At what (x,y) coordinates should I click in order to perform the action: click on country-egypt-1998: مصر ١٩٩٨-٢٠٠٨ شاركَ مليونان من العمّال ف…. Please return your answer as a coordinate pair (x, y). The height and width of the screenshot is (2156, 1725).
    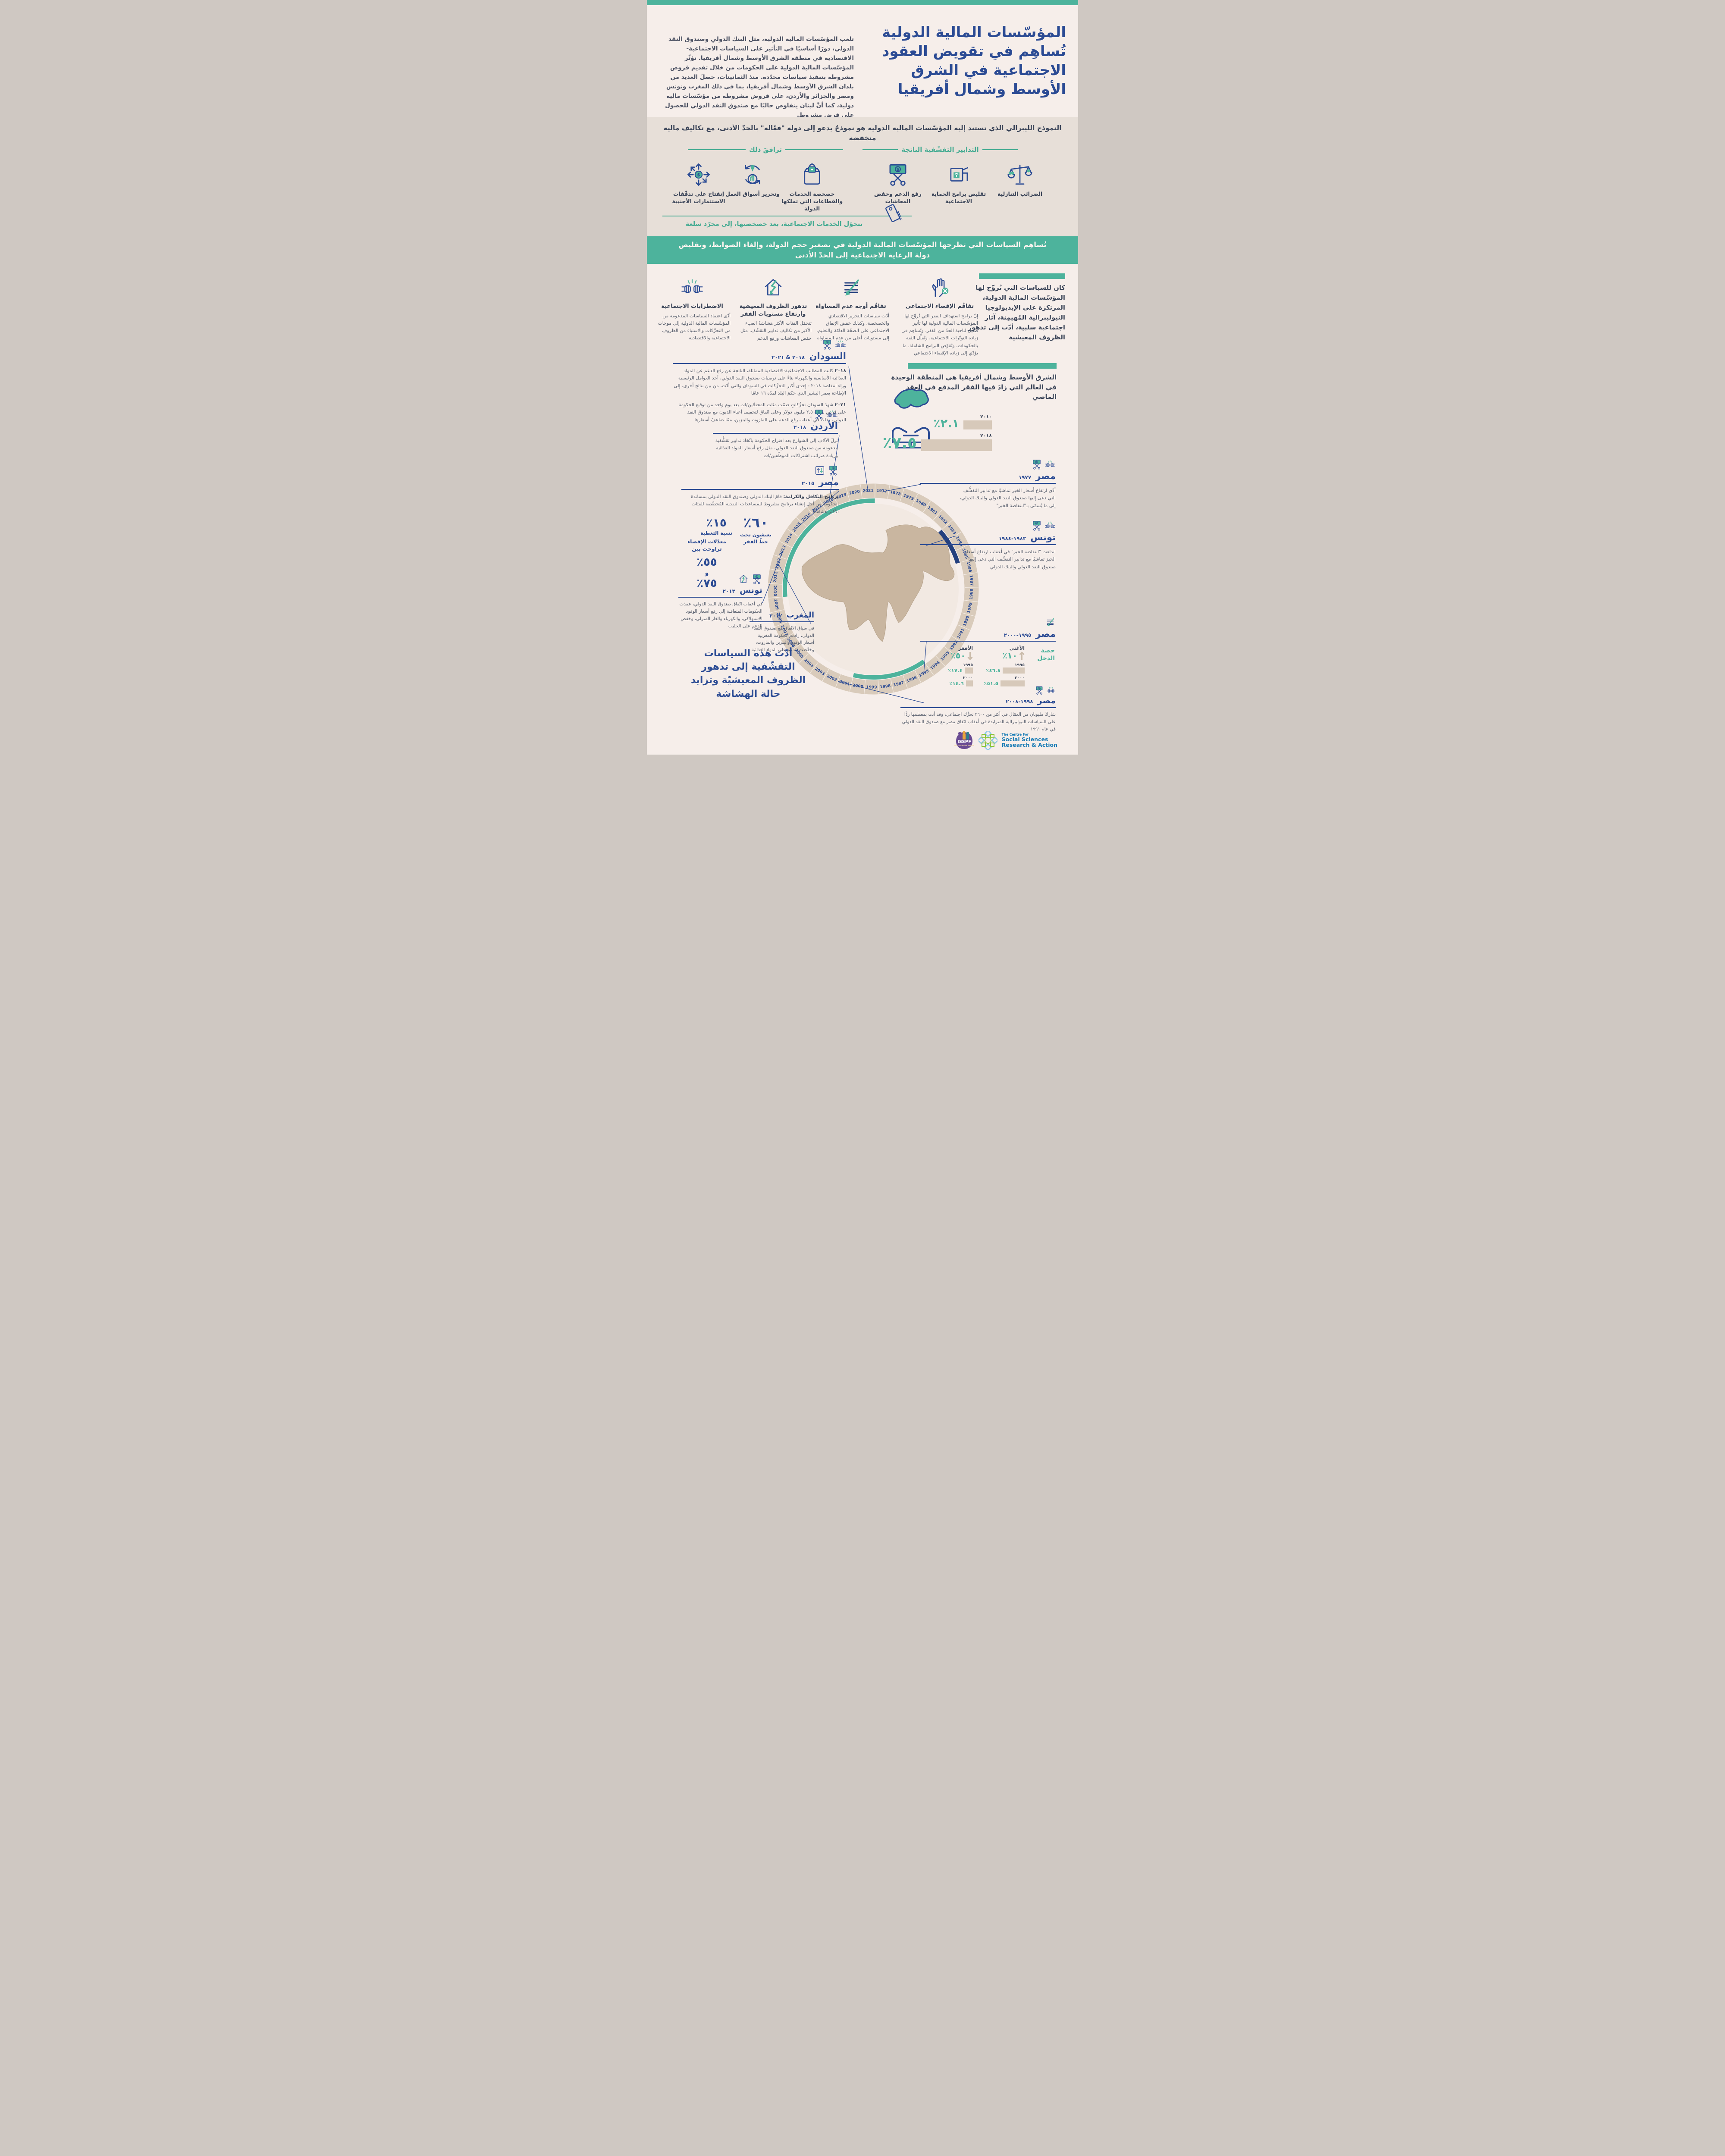
    Looking at the image, I should click on (978, 709).